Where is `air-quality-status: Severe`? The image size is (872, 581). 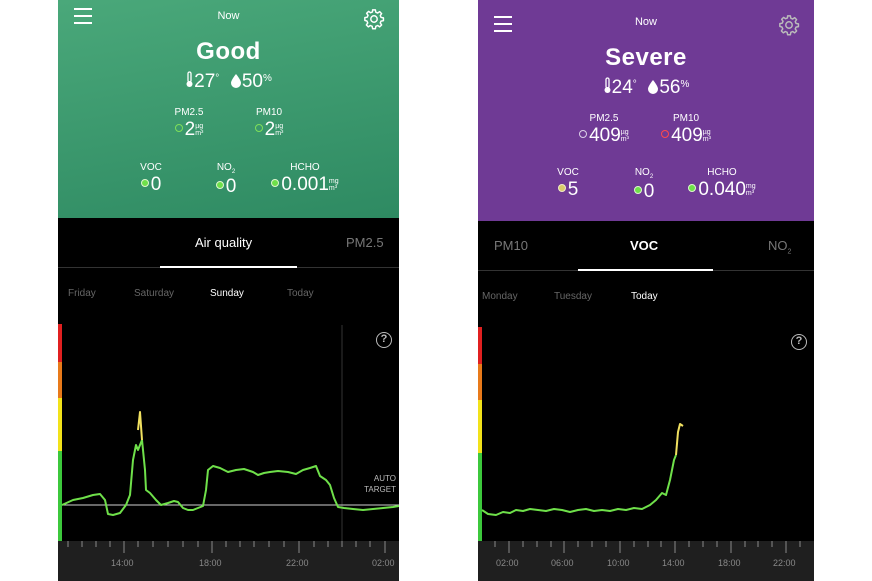
air-quality-status: Severe is located at coordinates (646, 57).